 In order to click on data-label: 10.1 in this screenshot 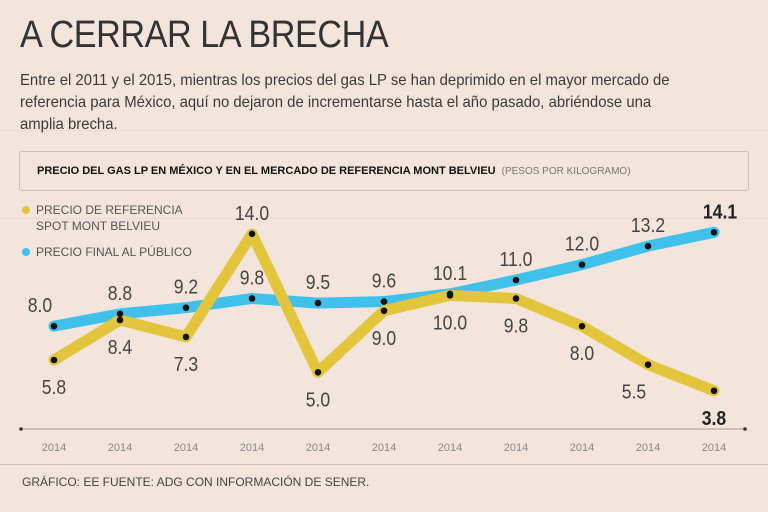, I will do `click(450, 273)`.